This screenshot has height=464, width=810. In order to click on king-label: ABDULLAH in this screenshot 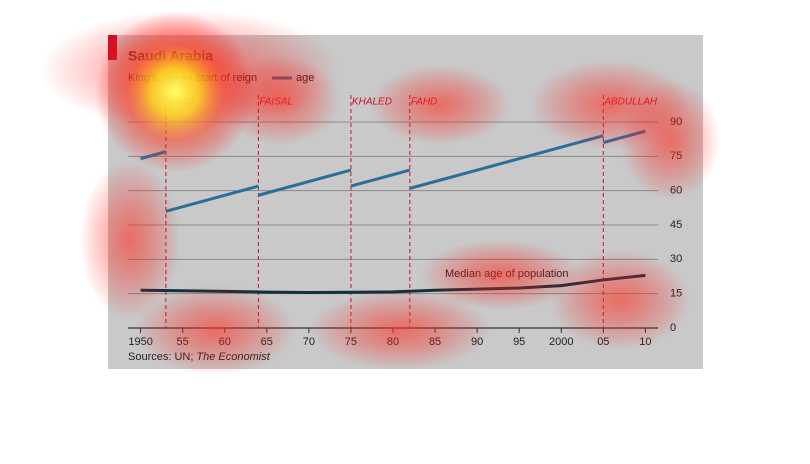, I will do `click(630, 102)`.